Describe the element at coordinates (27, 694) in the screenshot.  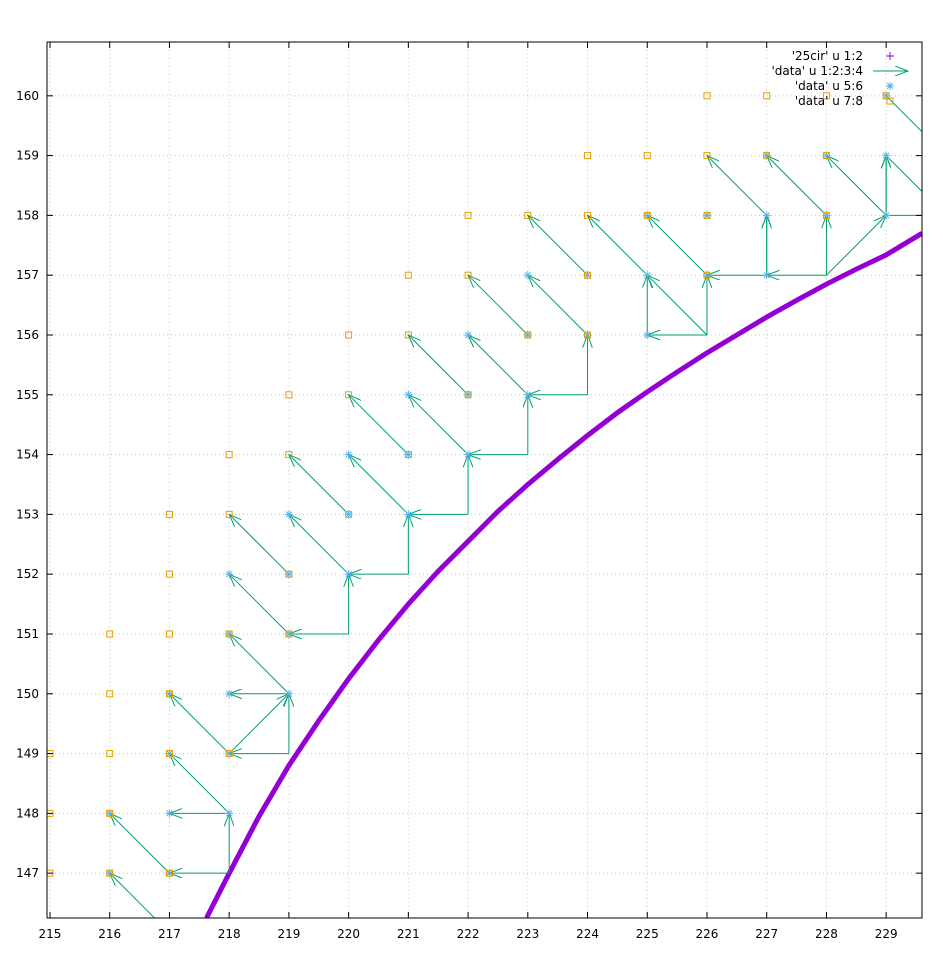
I see `y-tick-label: 150` at that location.